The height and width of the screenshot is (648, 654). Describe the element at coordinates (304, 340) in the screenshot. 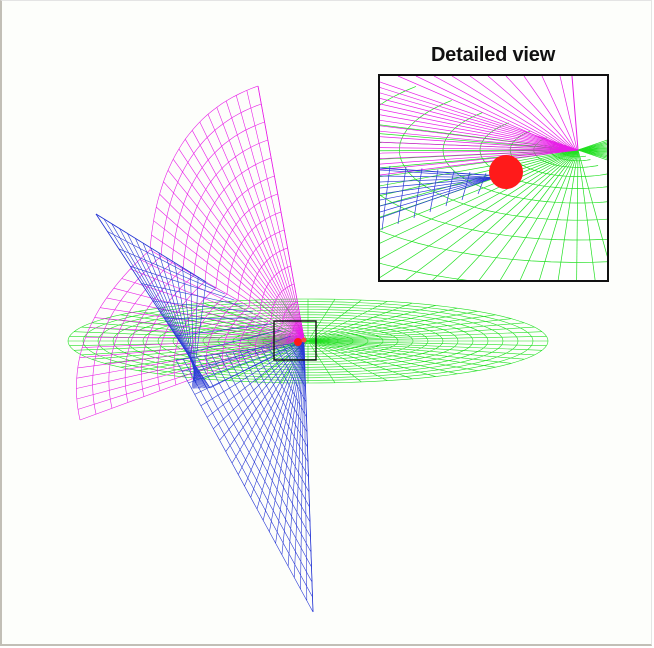

I see `intersection-point-halo` at that location.